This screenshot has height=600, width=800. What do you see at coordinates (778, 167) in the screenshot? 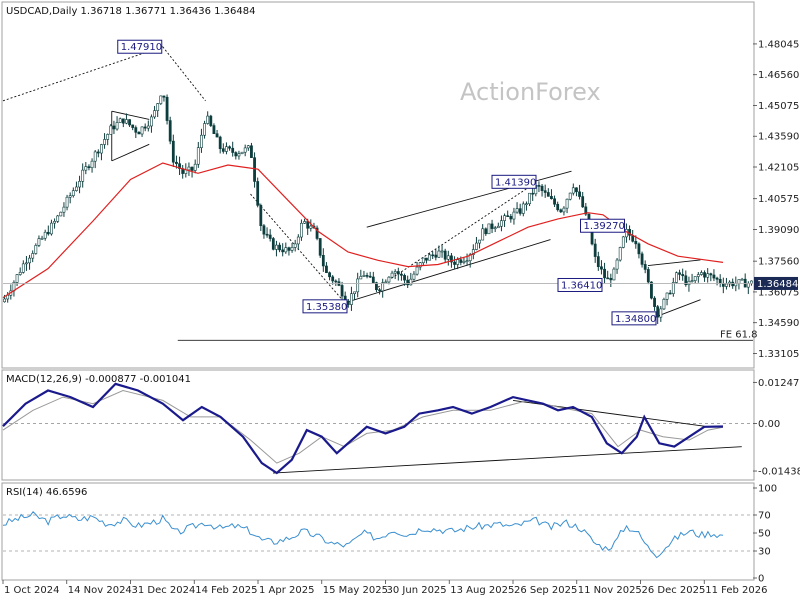
I see `price-tick-label: 1.42105` at bounding box center [778, 167].